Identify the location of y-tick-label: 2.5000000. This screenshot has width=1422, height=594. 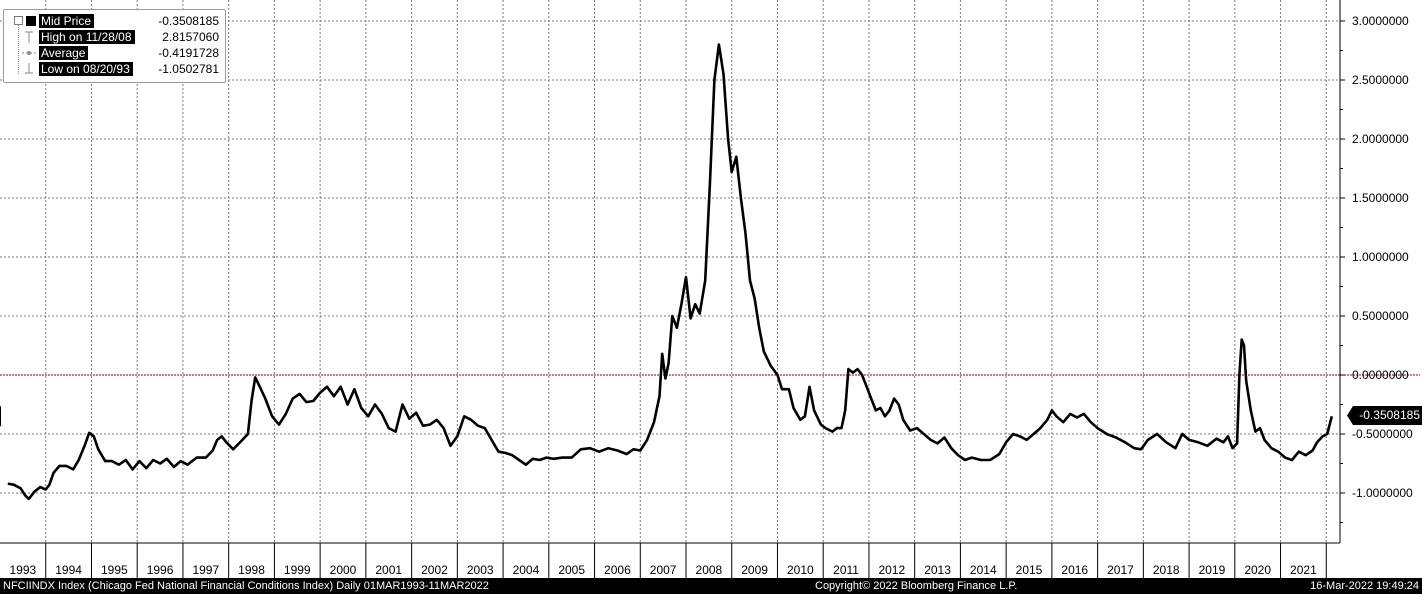
(1380, 80).